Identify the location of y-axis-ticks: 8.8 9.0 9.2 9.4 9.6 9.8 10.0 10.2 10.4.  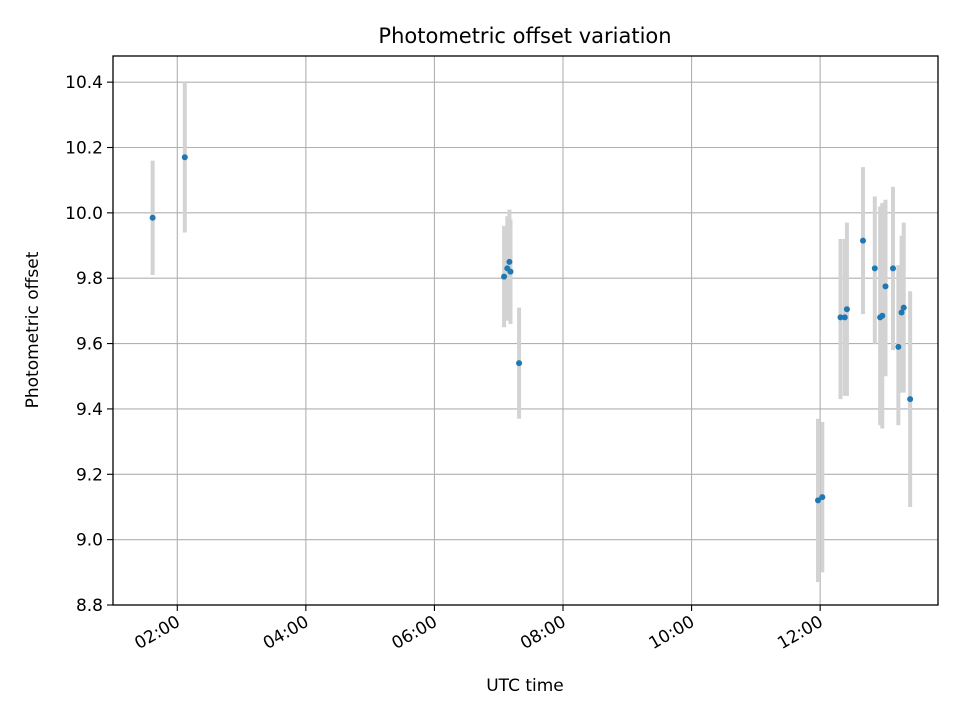
(89, 344).